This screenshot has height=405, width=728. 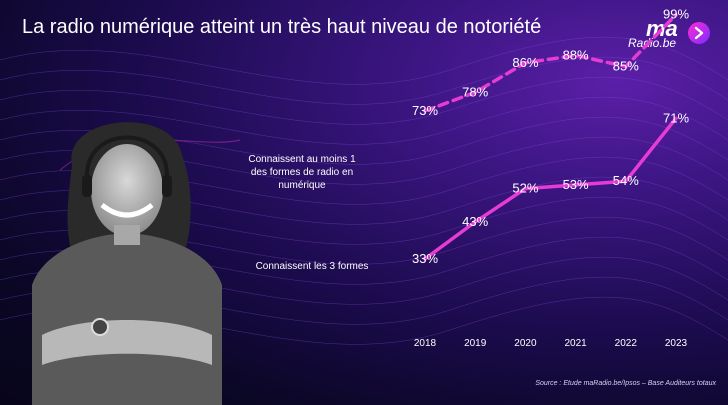 What do you see at coordinates (626, 66) in the screenshot?
I see `data-label: 85%` at bounding box center [626, 66].